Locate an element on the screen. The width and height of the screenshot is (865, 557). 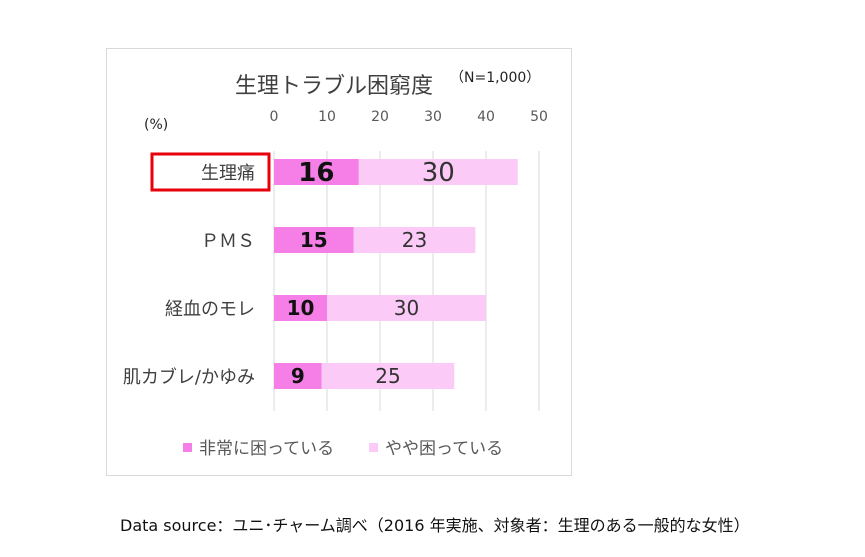
legend-swatch-severe is located at coordinates (187, 447).